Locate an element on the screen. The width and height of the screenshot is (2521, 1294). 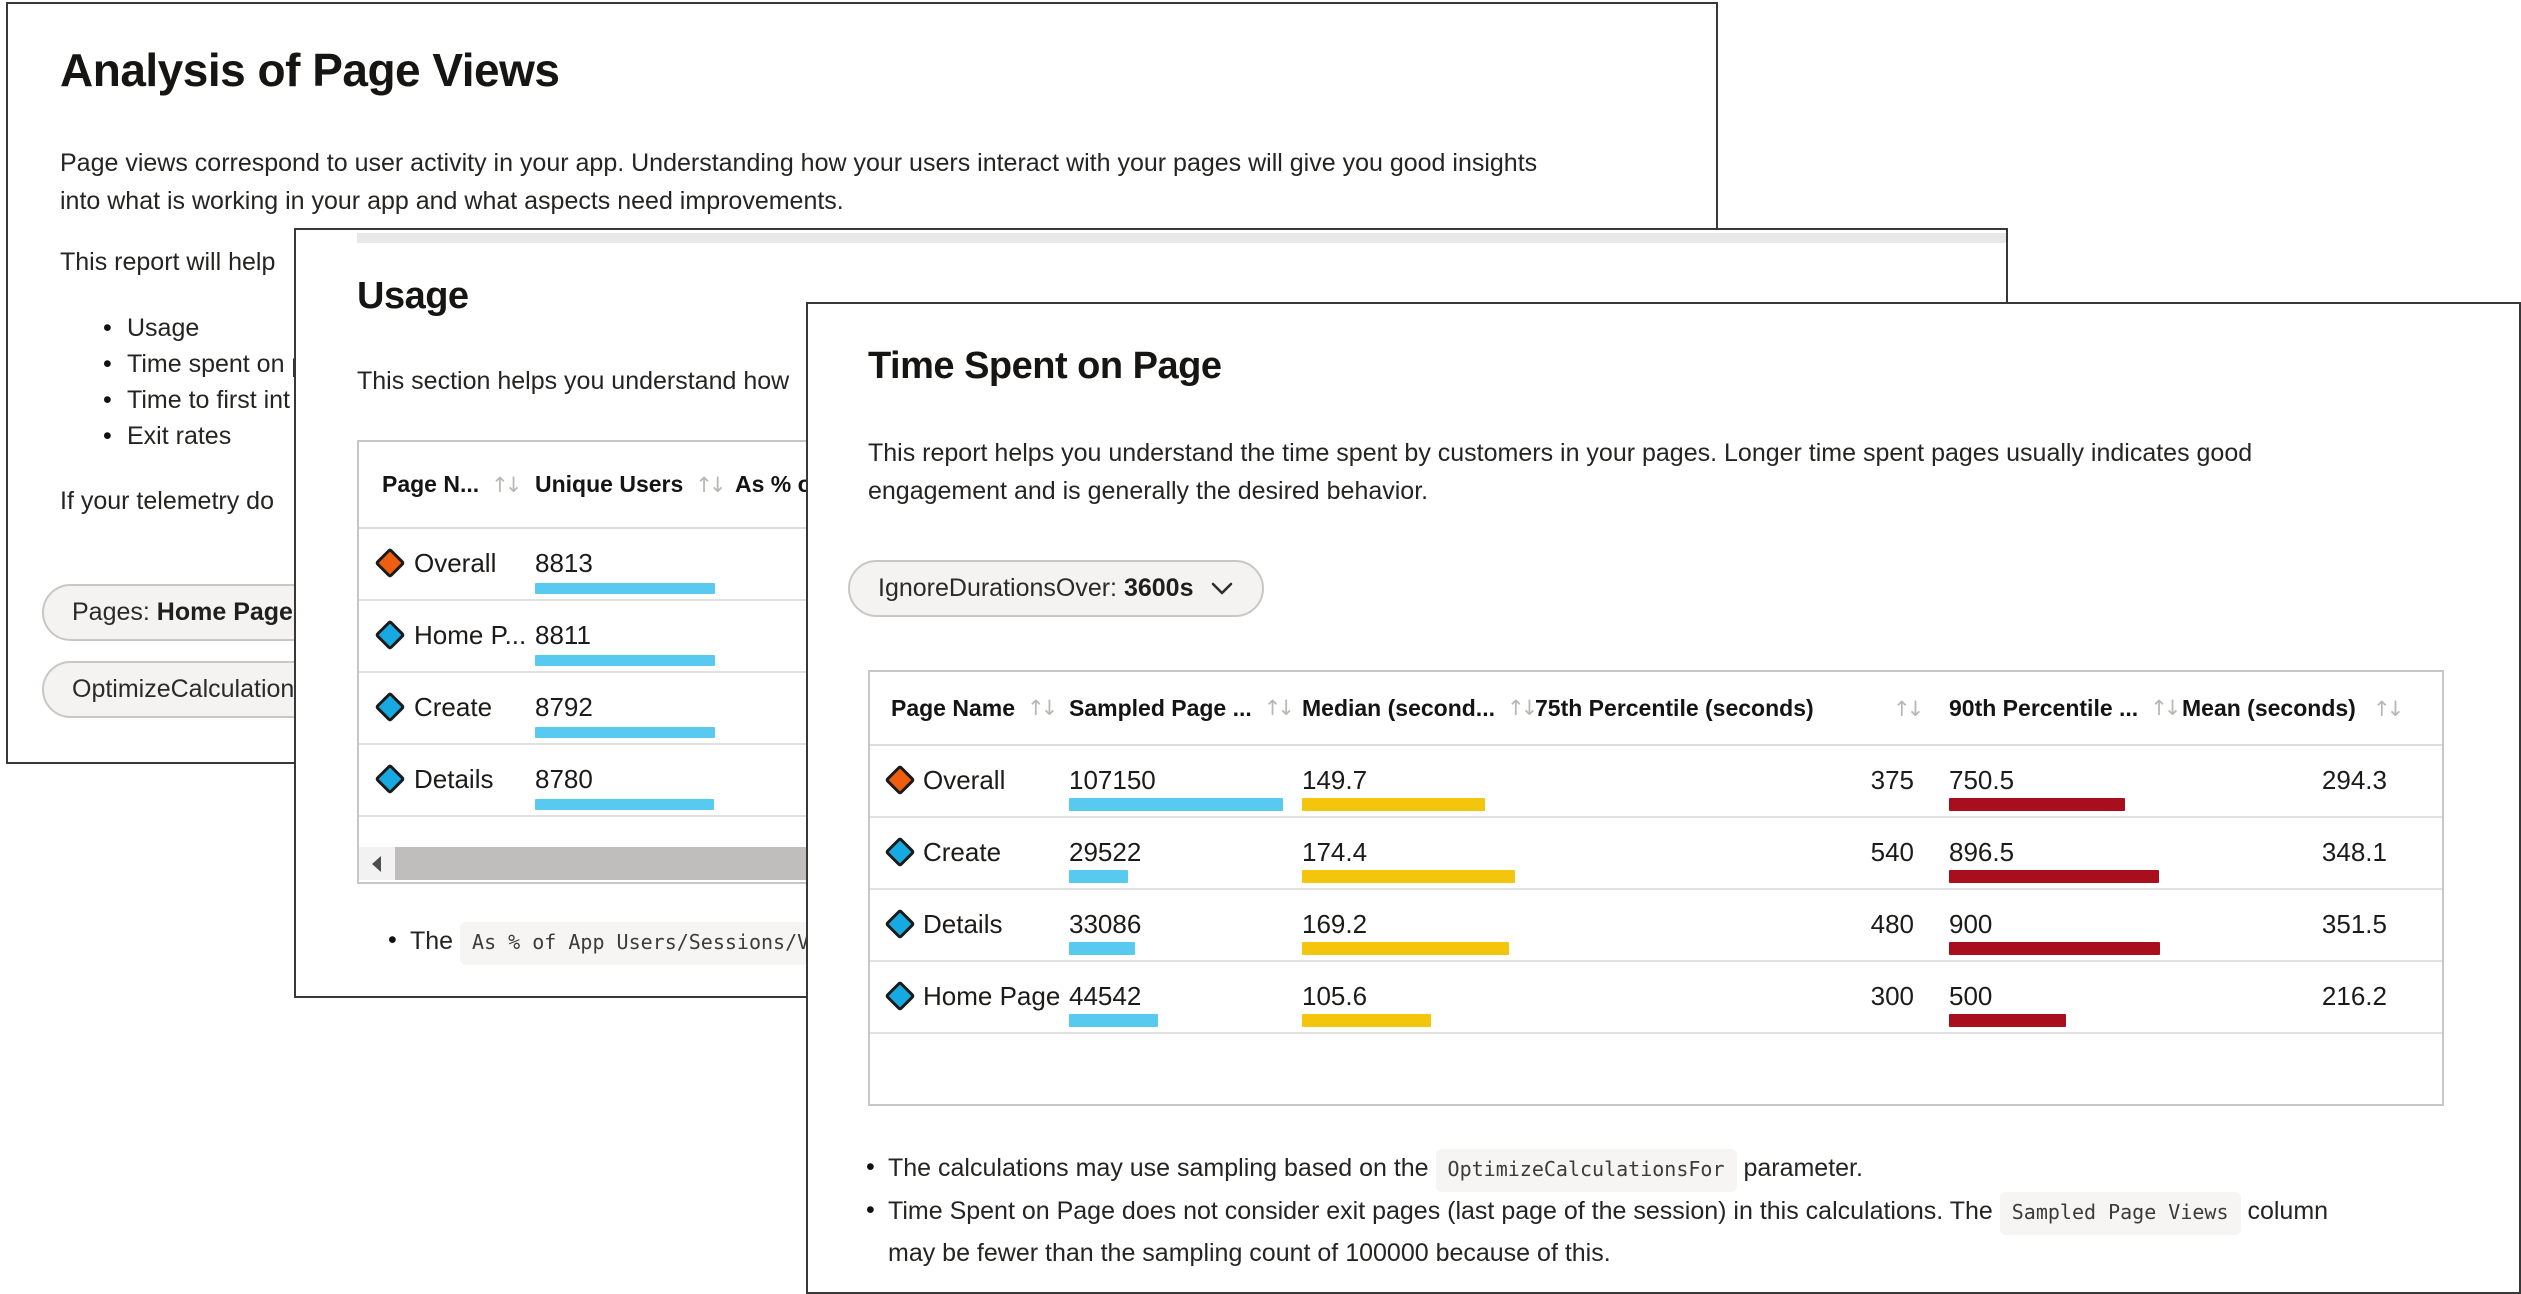
percentile-75-cell: 540 is located at coordinates (1892, 852).